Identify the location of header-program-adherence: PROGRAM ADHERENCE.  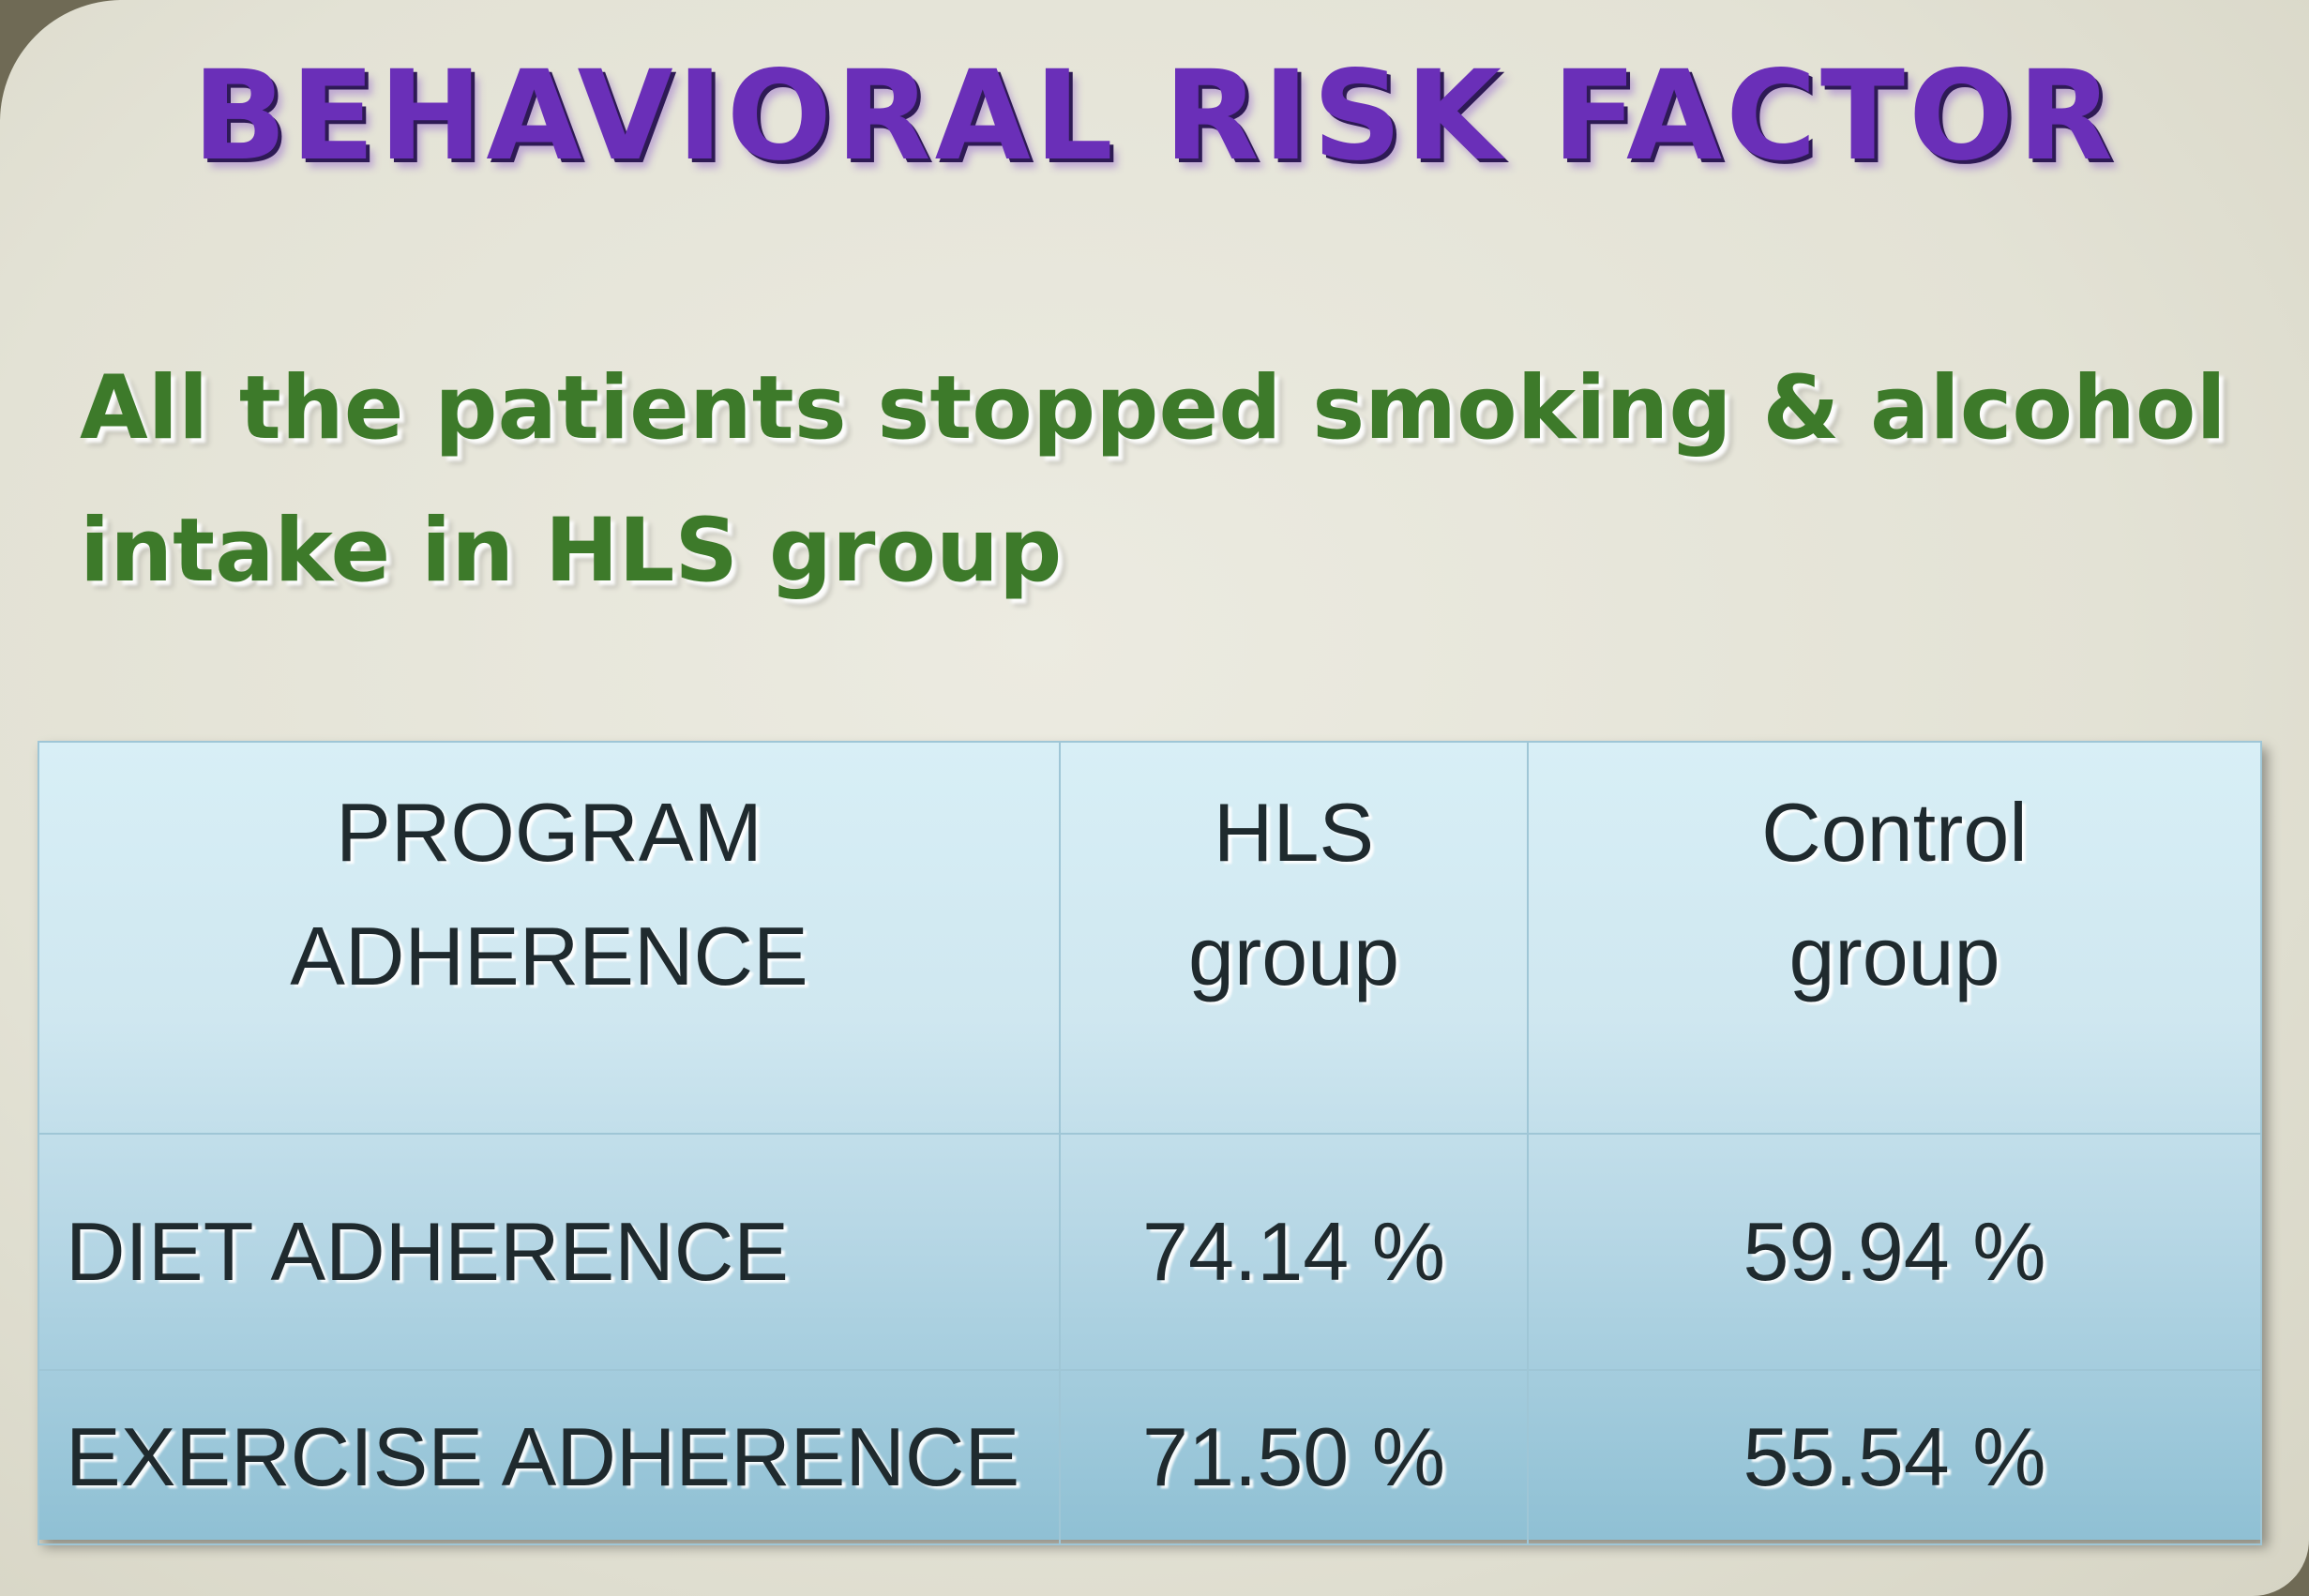
(549, 938).